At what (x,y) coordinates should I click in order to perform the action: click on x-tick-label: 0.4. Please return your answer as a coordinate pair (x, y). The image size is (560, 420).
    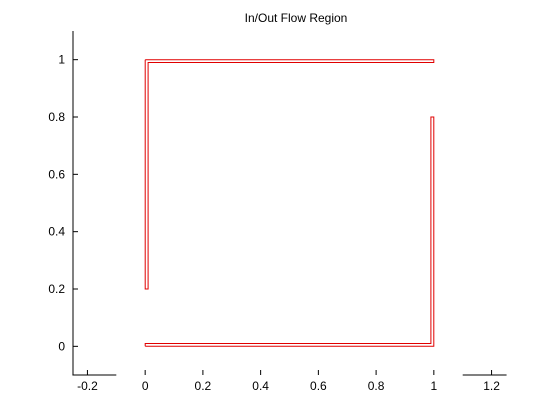
    Looking at the image, I should click on (260, 386).